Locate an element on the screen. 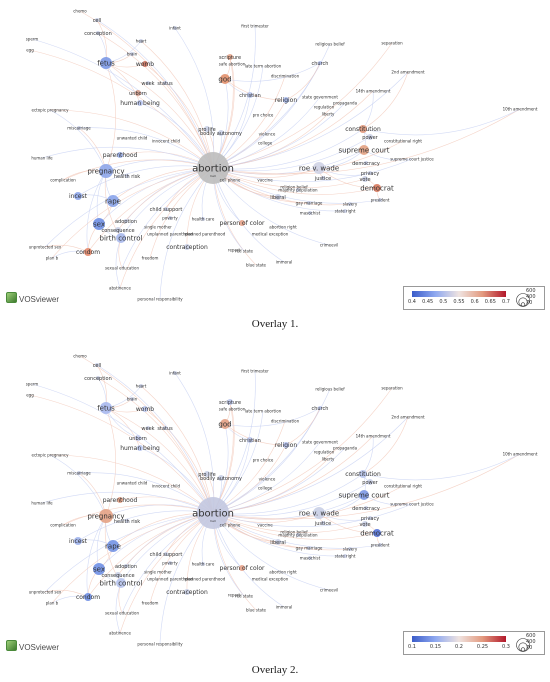  node-label-religion: religion is located at coordinates (286, 445).